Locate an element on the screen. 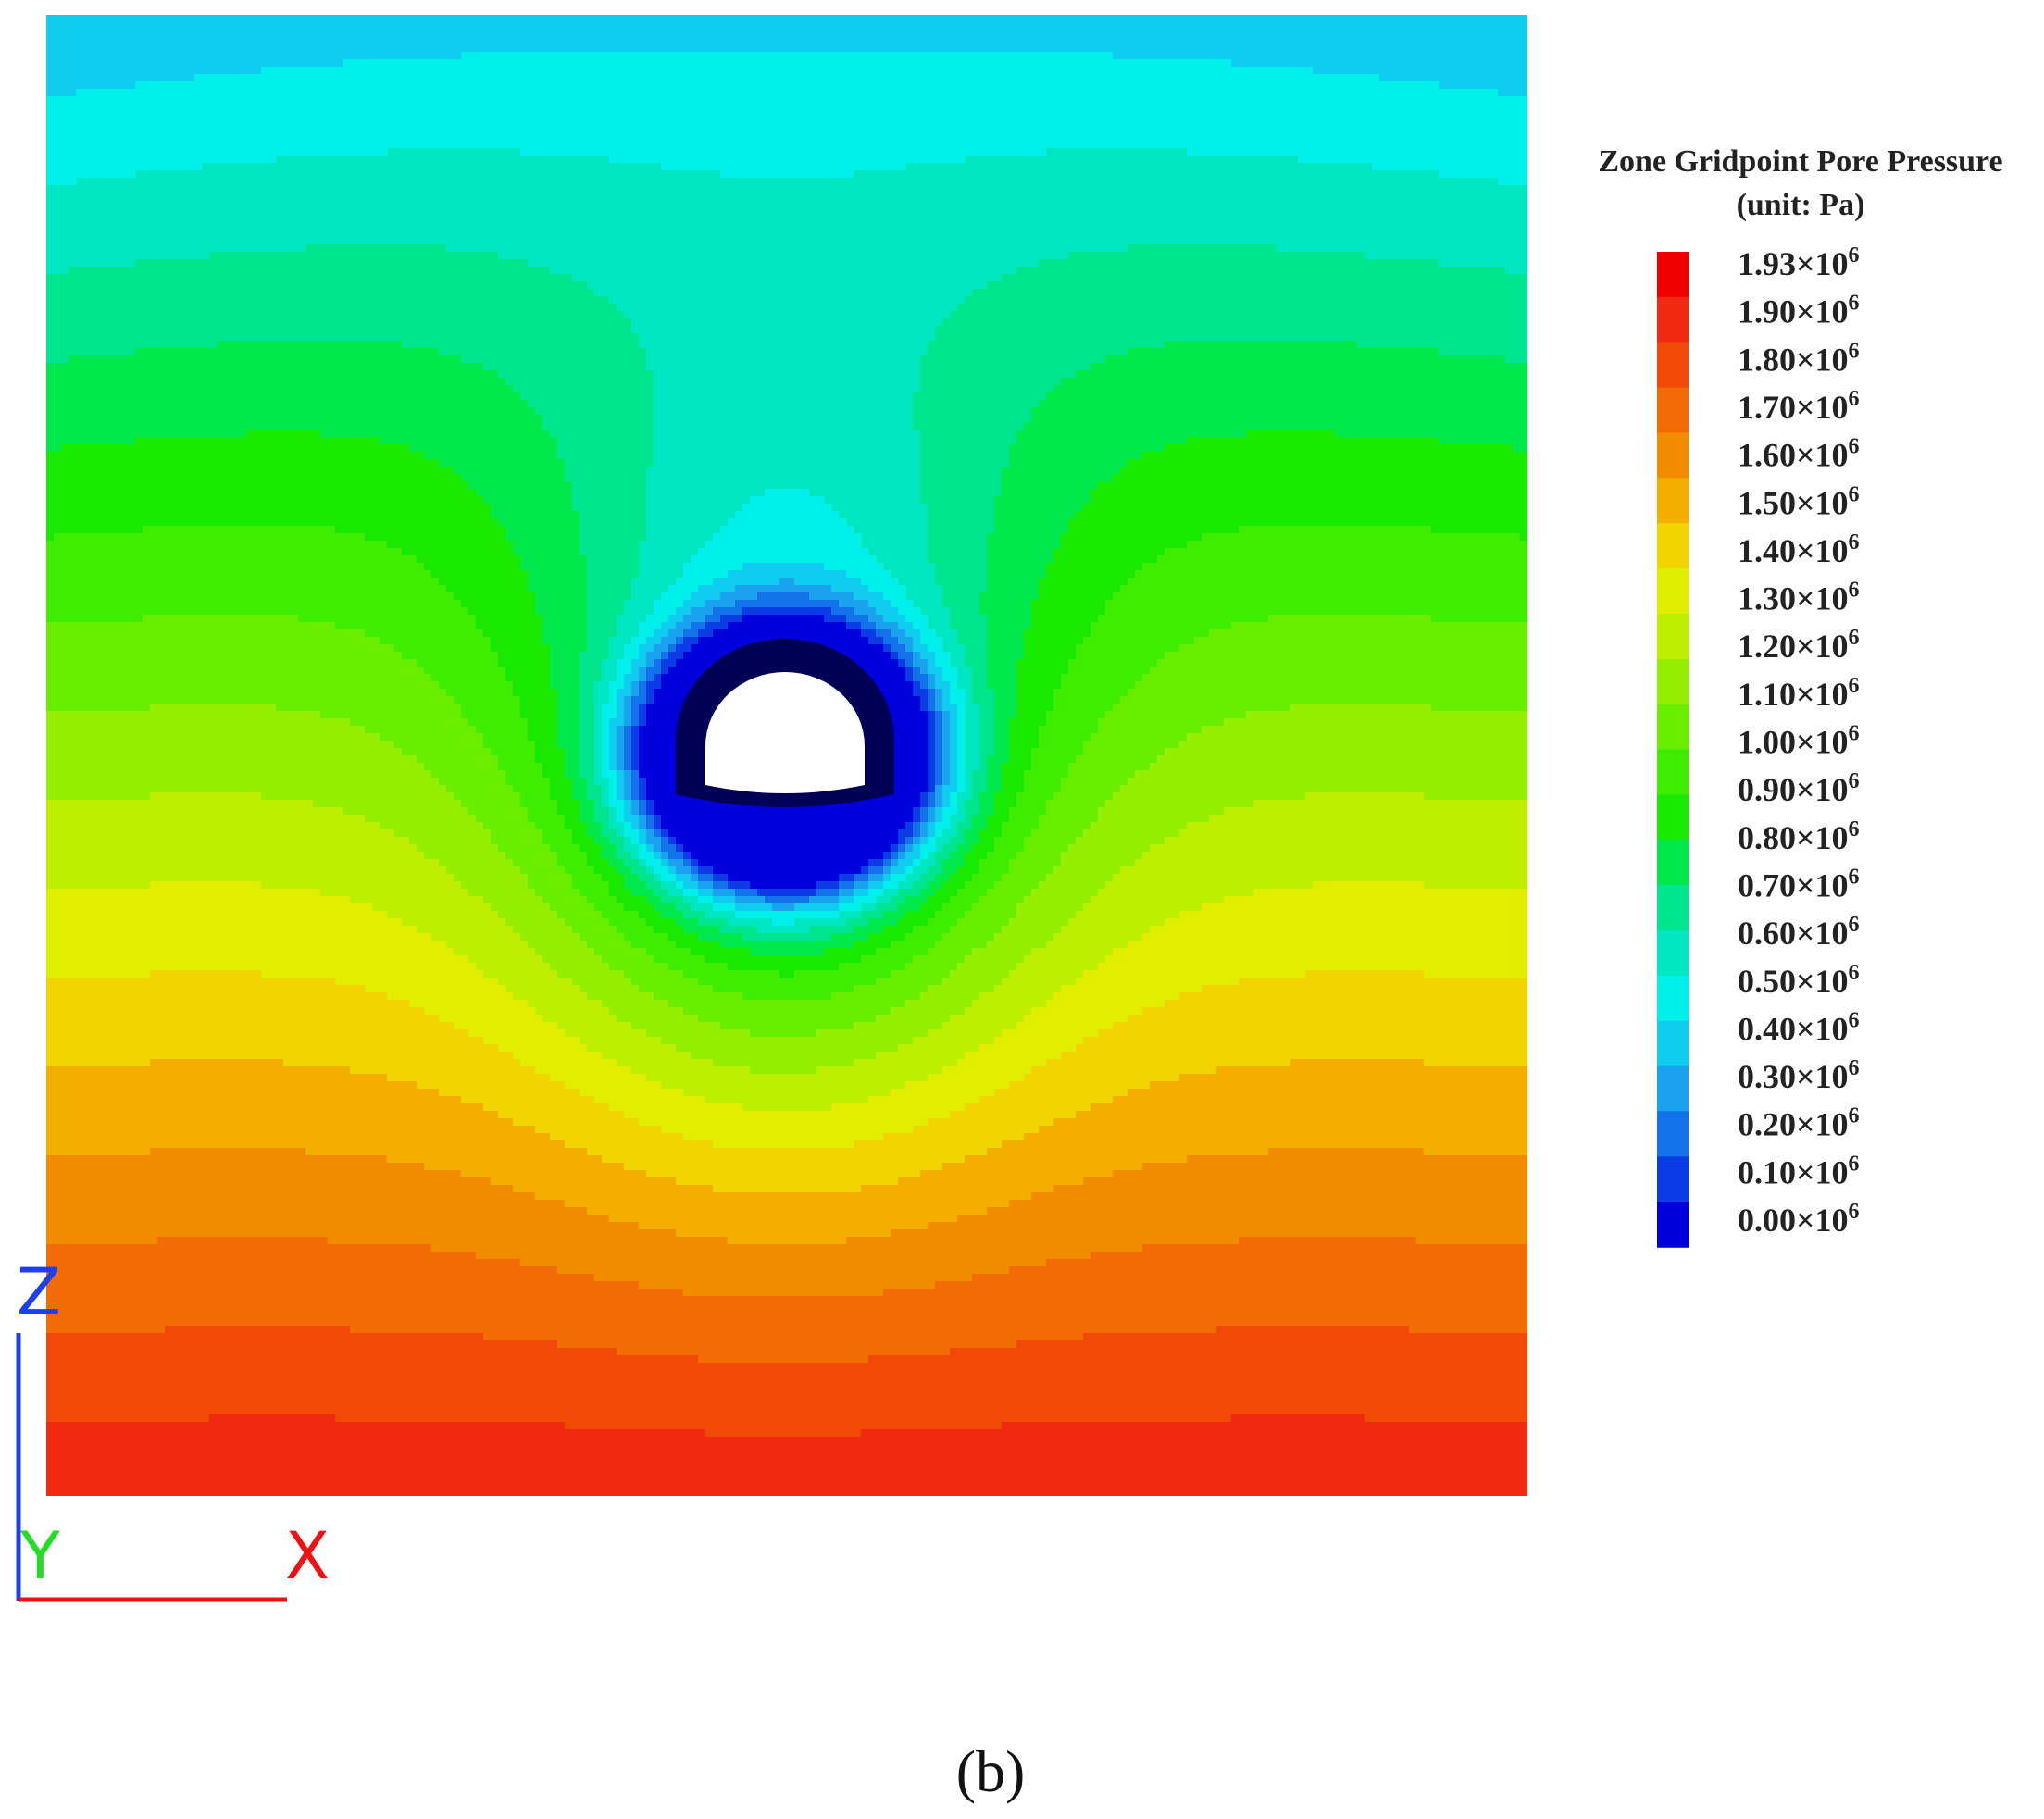  colorbar-tick-label: 0.80×10⁶ is located at coordinates (1799, 837).